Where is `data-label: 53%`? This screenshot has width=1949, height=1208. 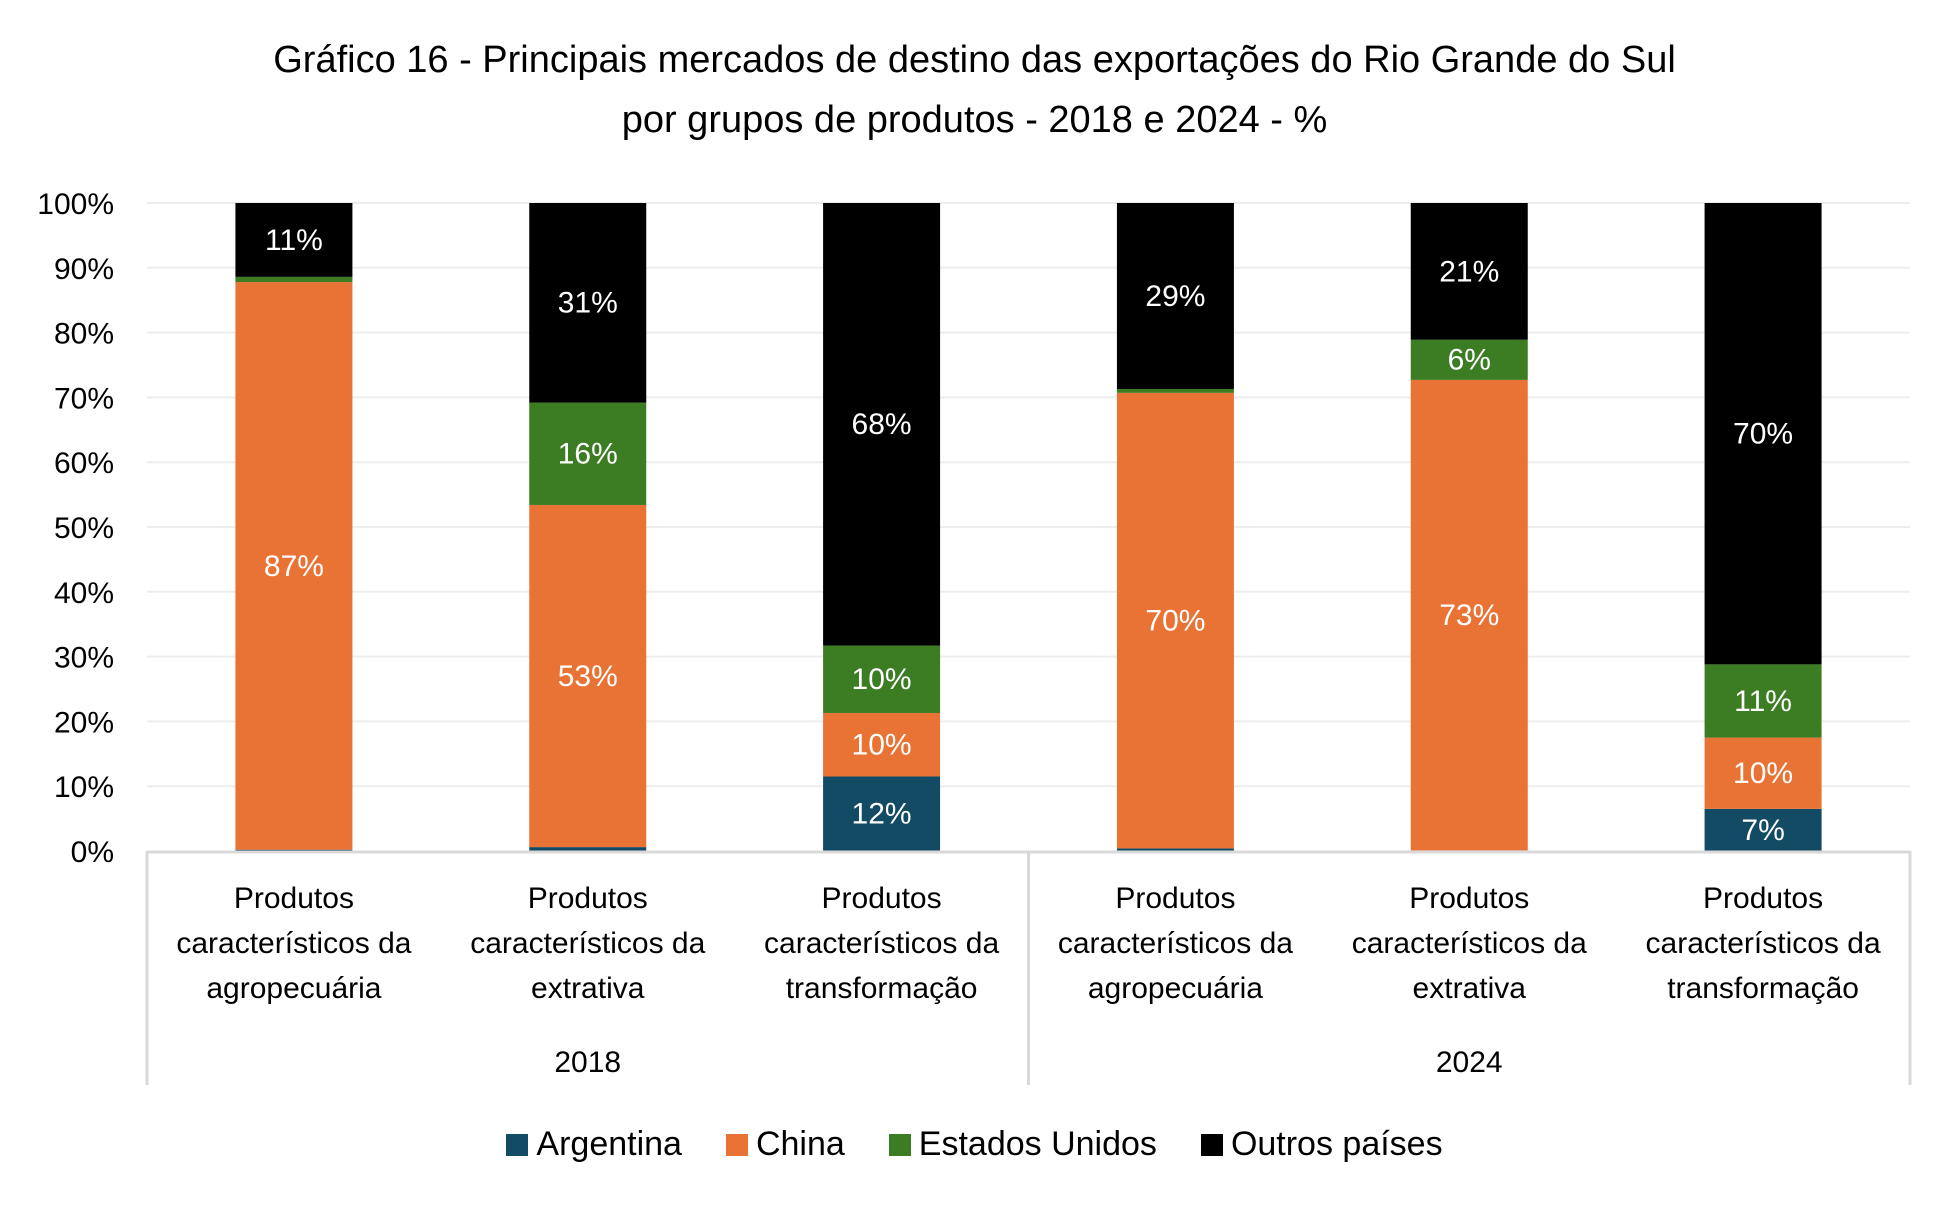 data-label: 53% is located at coordinates (588, 676).